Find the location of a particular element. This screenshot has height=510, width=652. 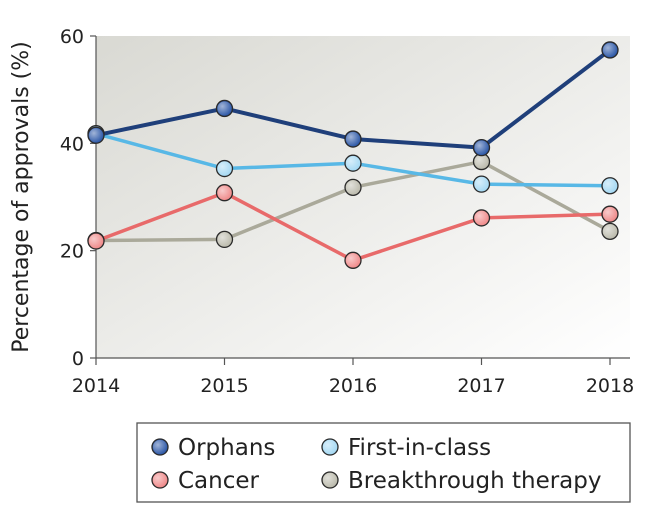

y-tick-label: 0 is located at coordinates (78, 359).